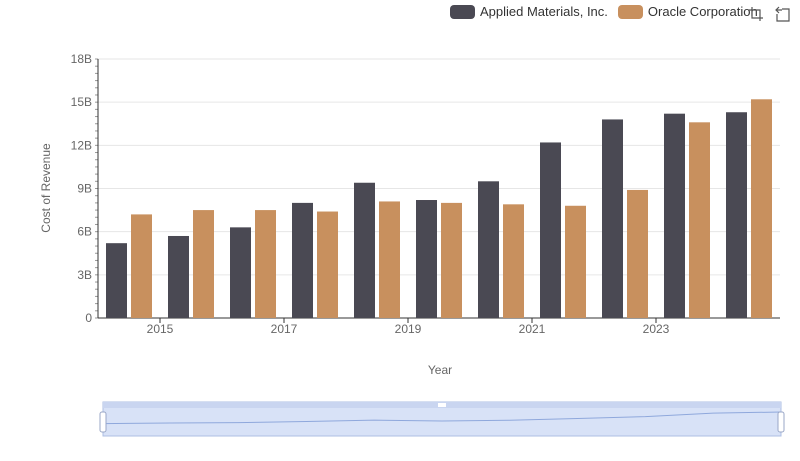 Image resolution: width=800 pixels, height=461 pixels. I want to click on y-tick-label: 6B, so click(84, 232).